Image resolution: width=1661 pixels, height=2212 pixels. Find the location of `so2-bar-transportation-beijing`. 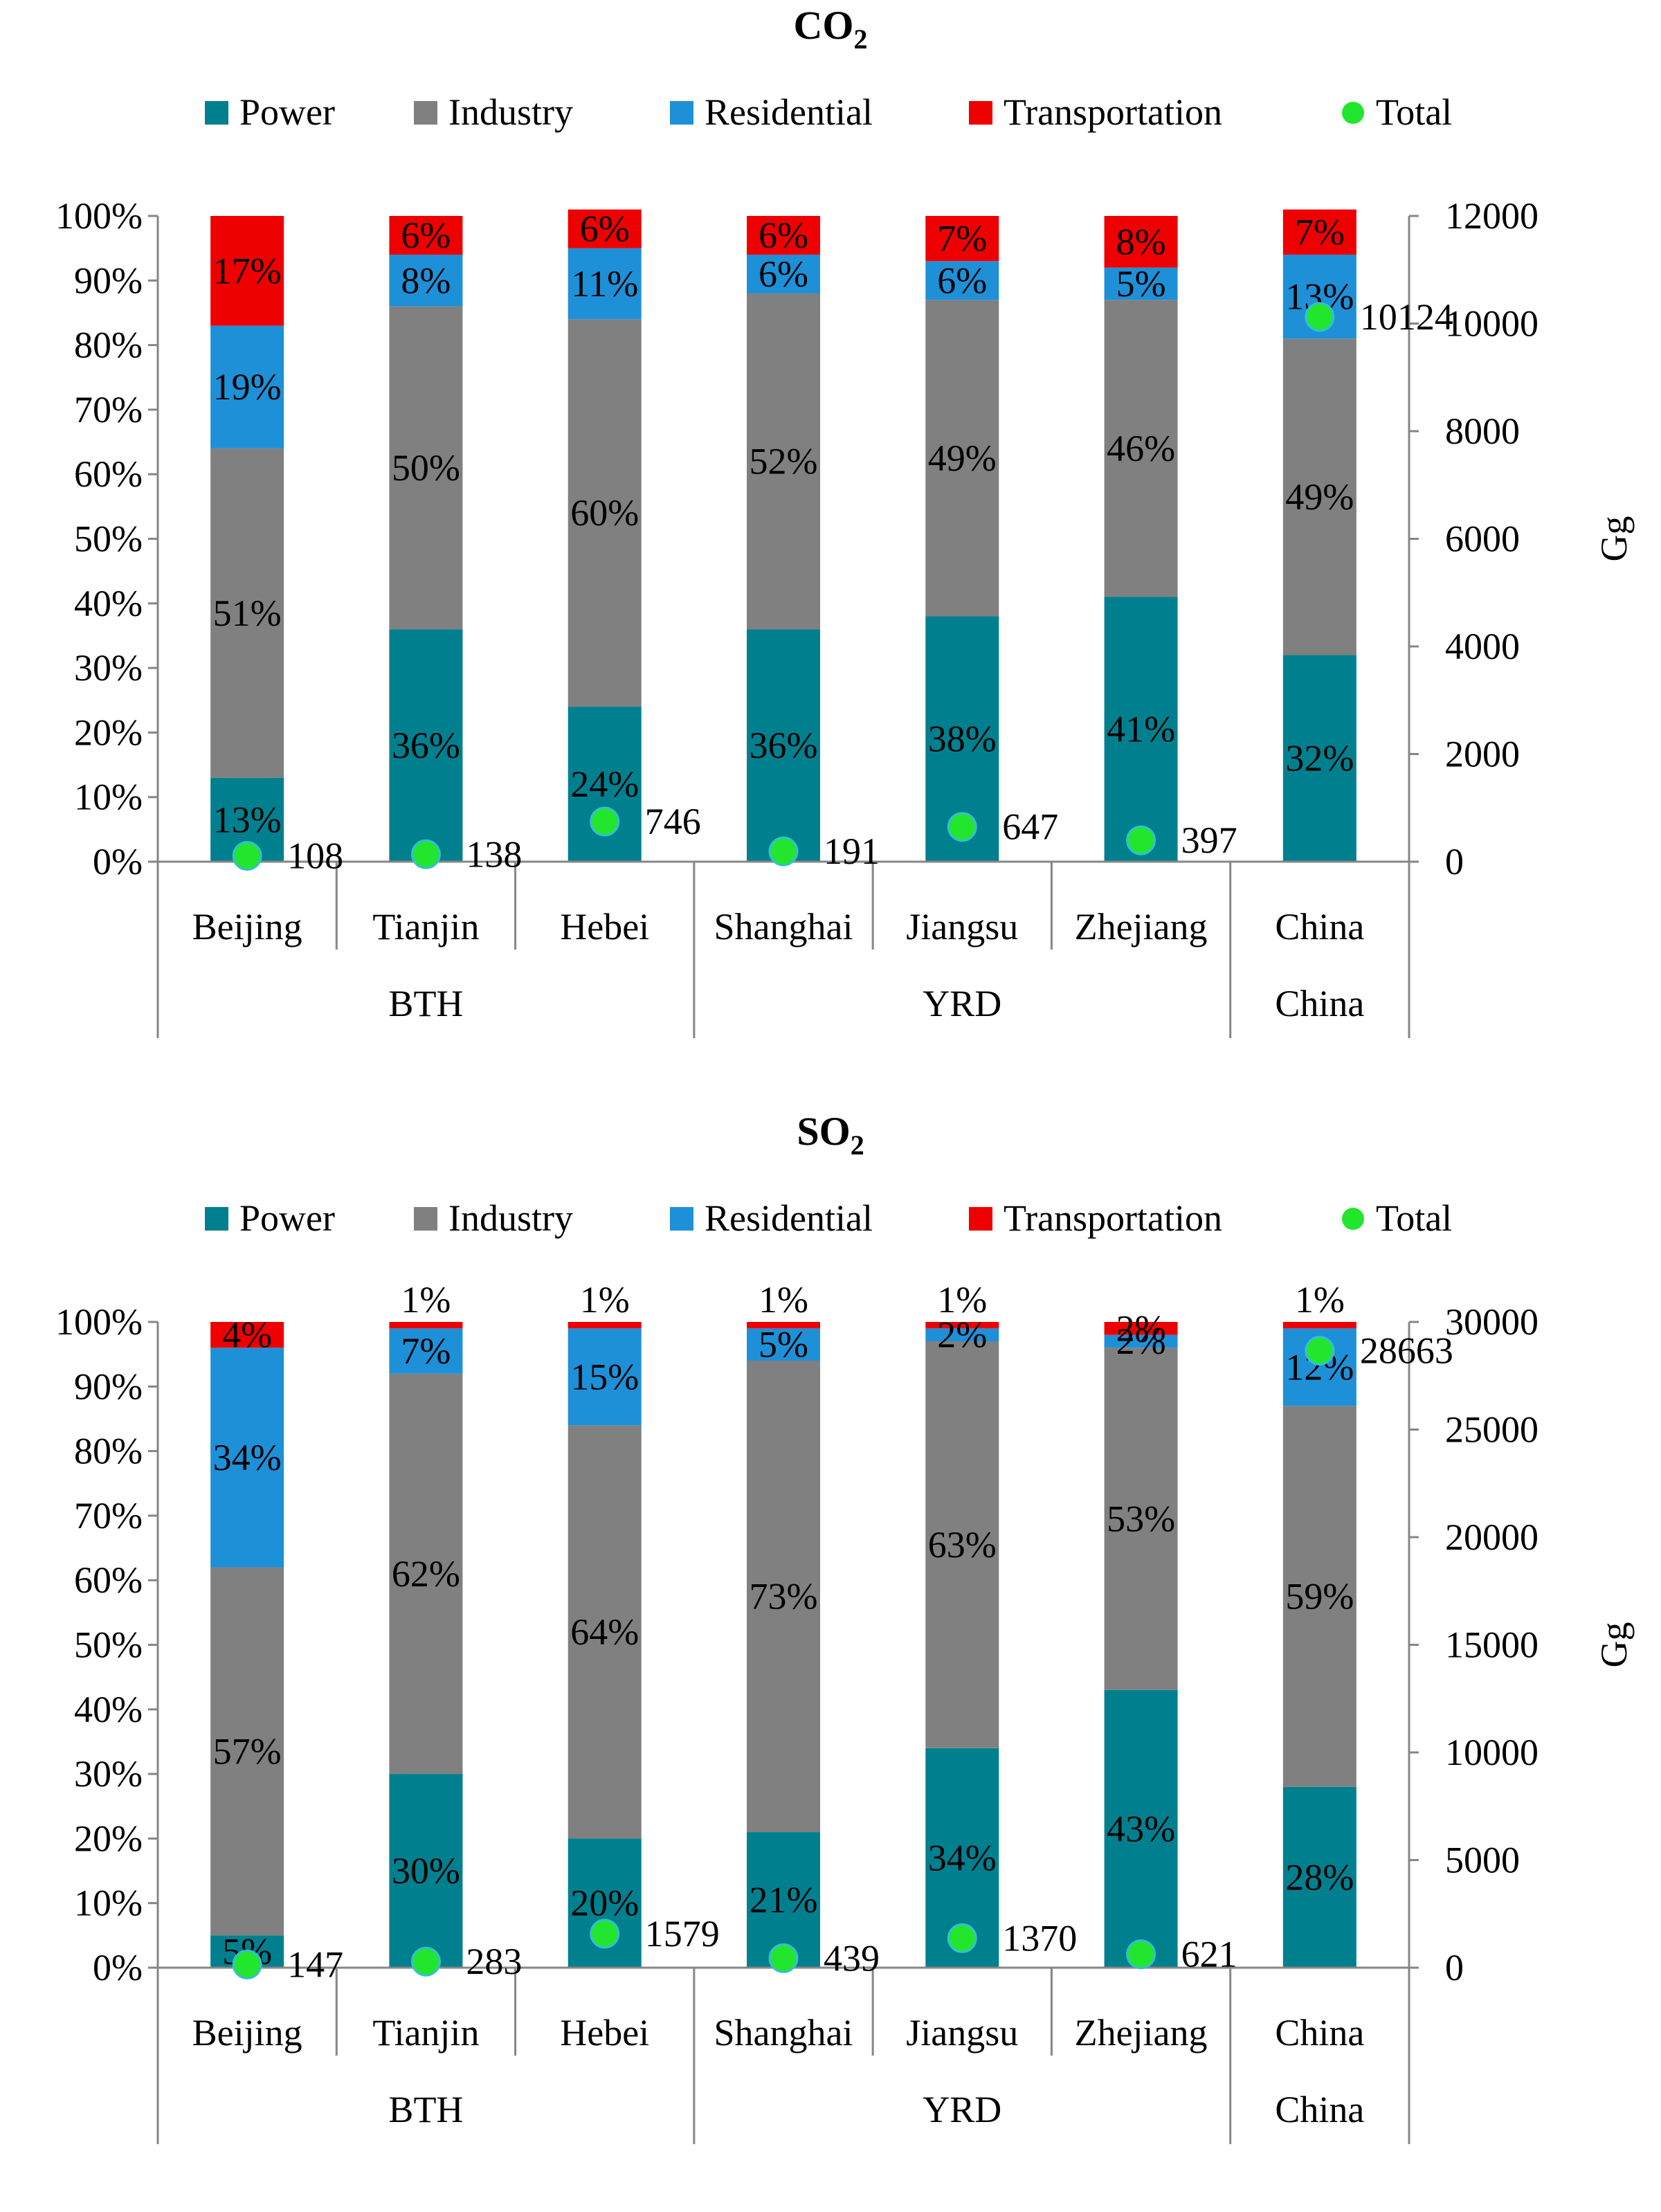

so2-bar-transportation-beijing is located at coordinates (247, 1335).